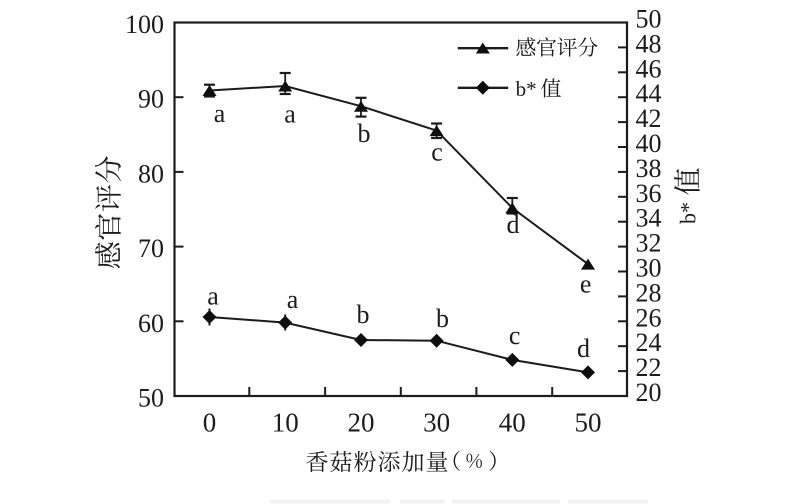  I want to click on svg-text: e, so click(586, 284).